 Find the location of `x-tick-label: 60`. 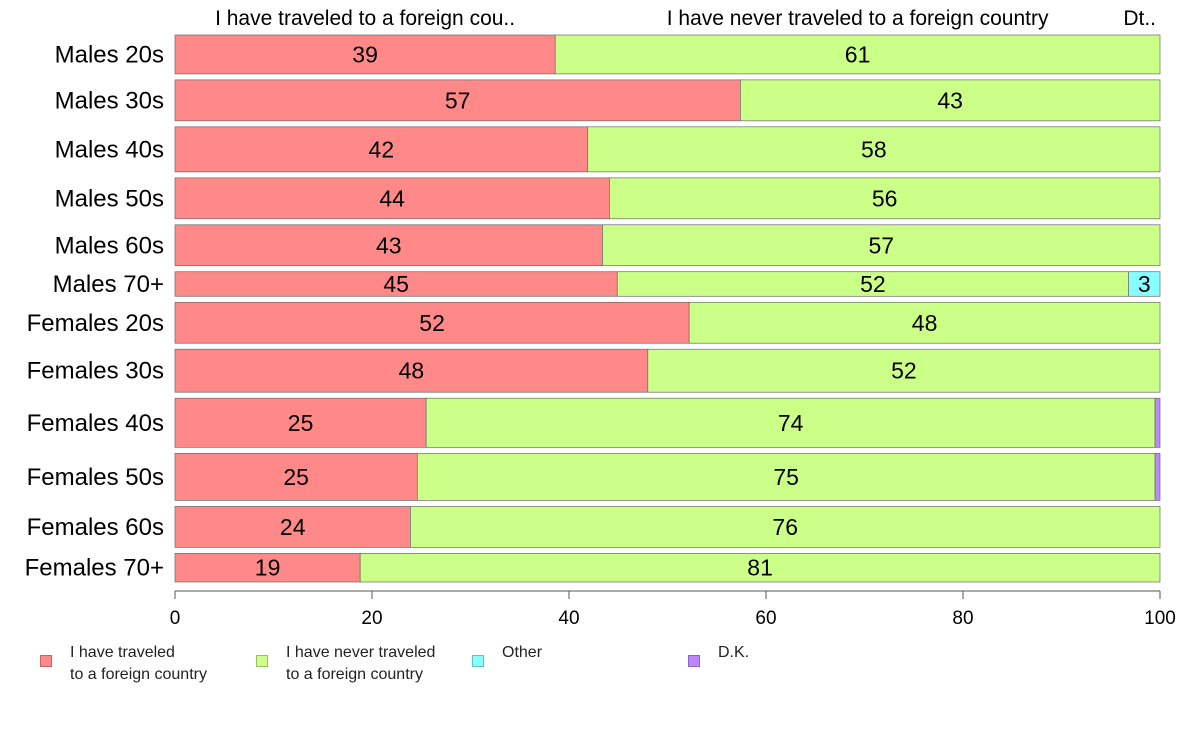

x-tick-label: 60 is located at coordinates (765, 618).